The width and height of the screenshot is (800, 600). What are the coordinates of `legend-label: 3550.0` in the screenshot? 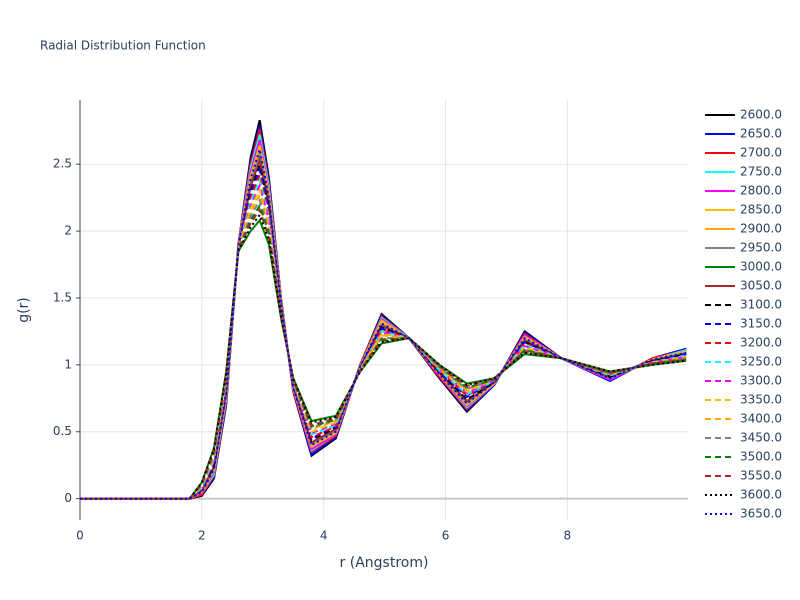 It's located at (761, 476).